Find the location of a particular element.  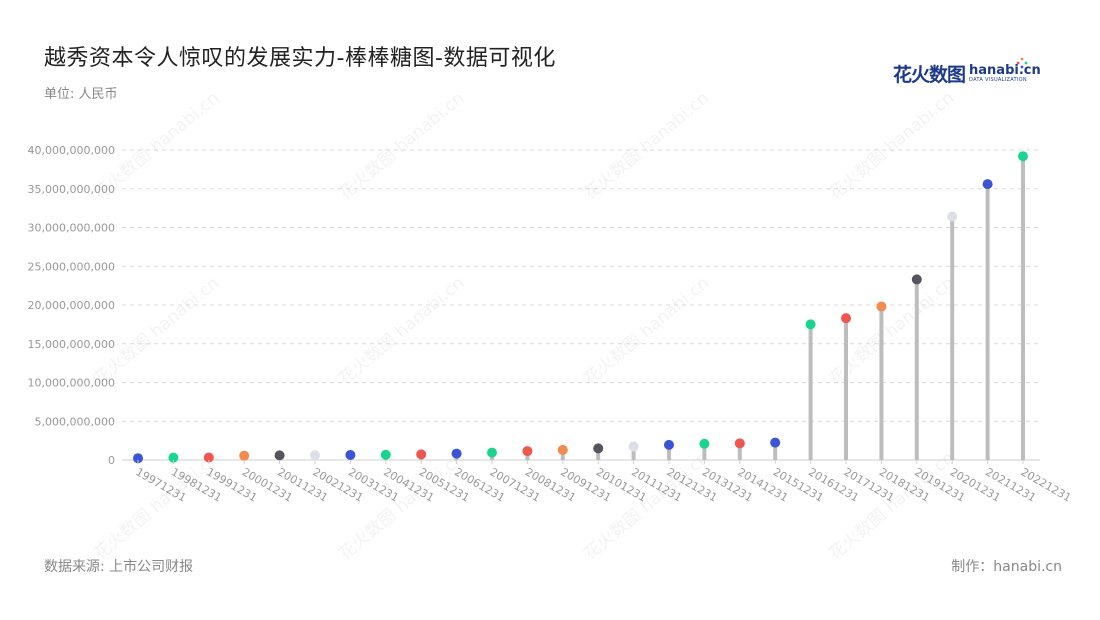

y-tick-label: 10,000,000,000 is located at coordinates (71, 383).